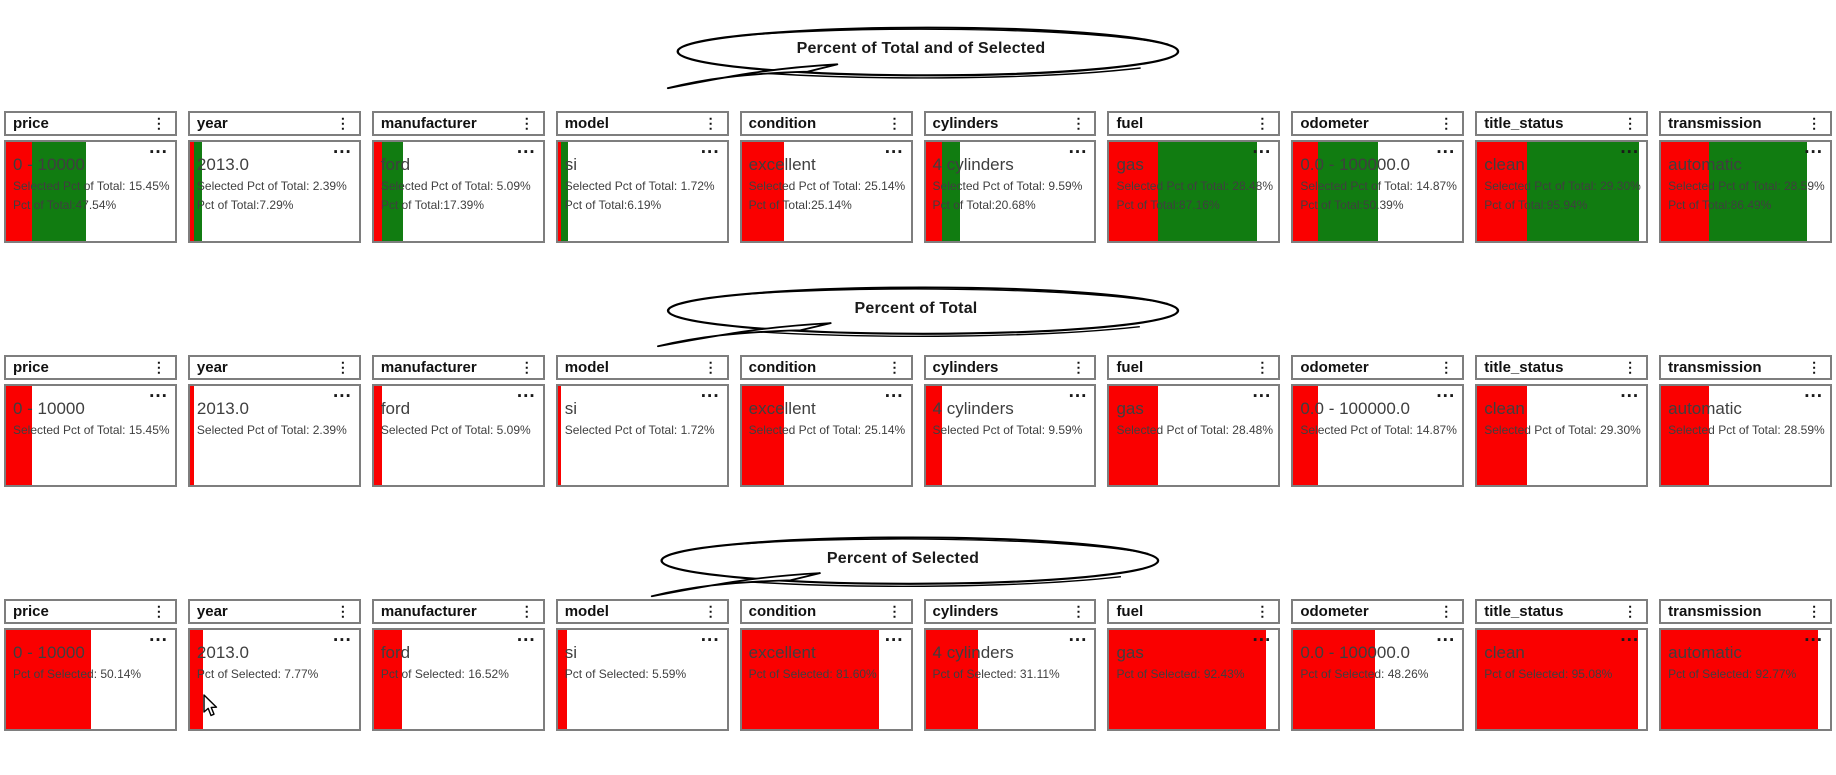 The image size is (1836, 775). Describe the element at coordinates (826, 123) in the screenshot. I see `card-header: condition ⋮` at that location.